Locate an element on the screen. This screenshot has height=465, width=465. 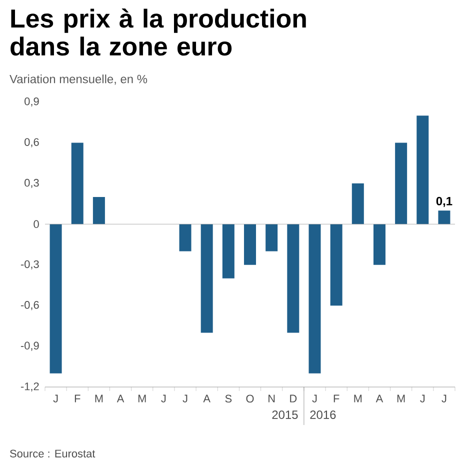
y-tick-label: -1,2 is located at coordinates (29, 387).